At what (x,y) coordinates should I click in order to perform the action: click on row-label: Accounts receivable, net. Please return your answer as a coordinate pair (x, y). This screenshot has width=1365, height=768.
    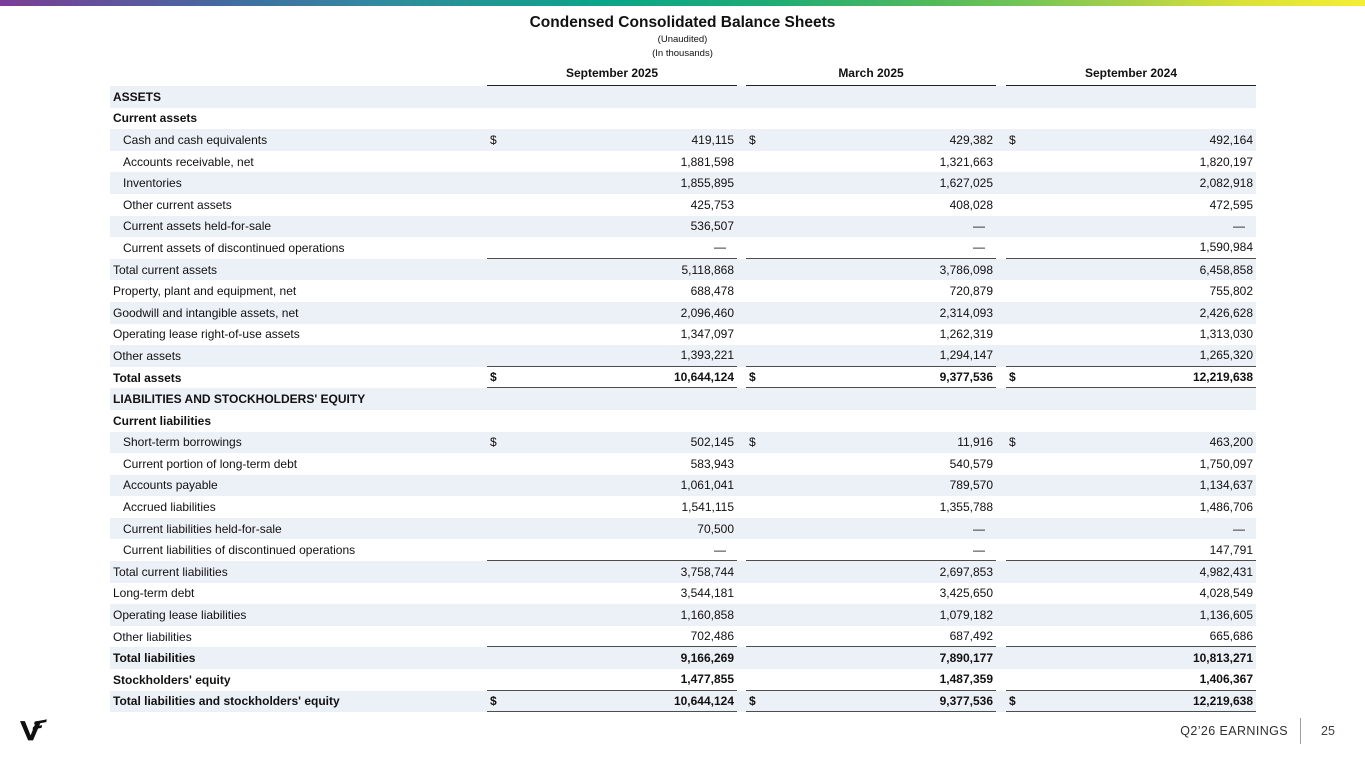
    Looking at the image, I should click on (188, 161).